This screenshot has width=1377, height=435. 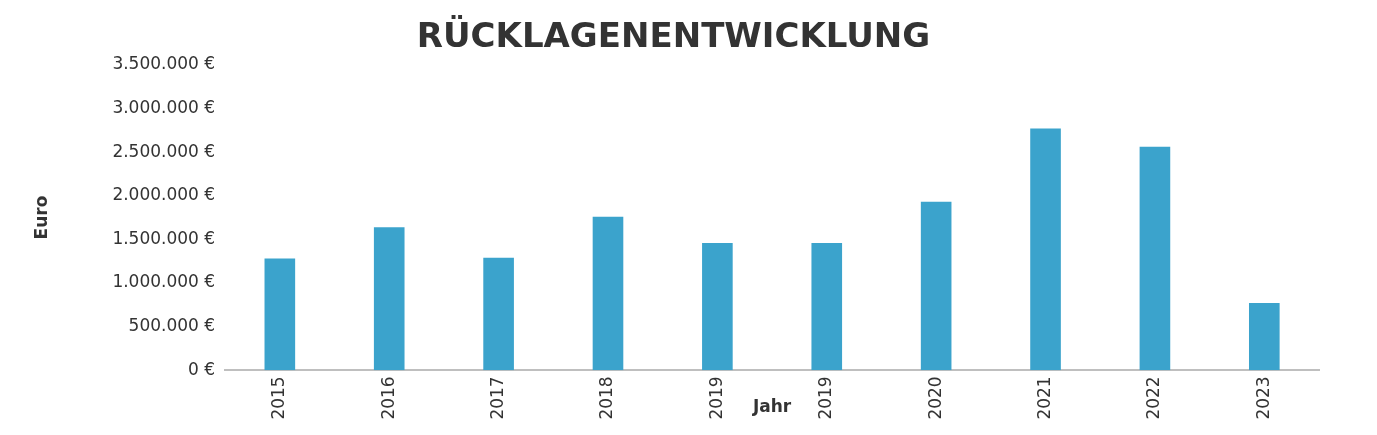 What do you see at coordinates (164, 281) in the screenshot?
I see `y-tick-label: 1.000.000 €` at bounding box center [164, 281].